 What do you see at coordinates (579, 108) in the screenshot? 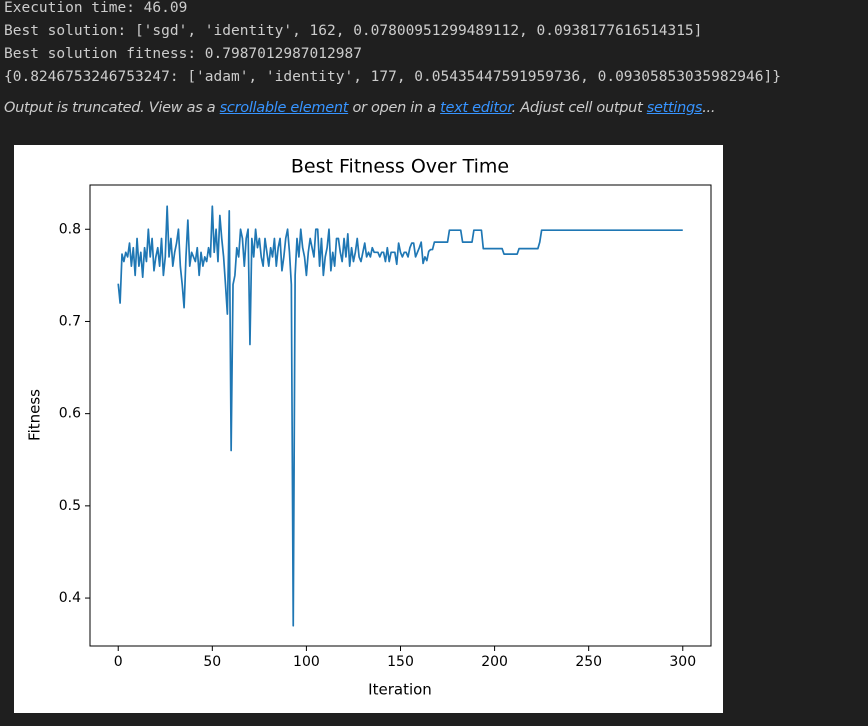
I see `text: . Adjust cell output` at bounding box center [579, 108].